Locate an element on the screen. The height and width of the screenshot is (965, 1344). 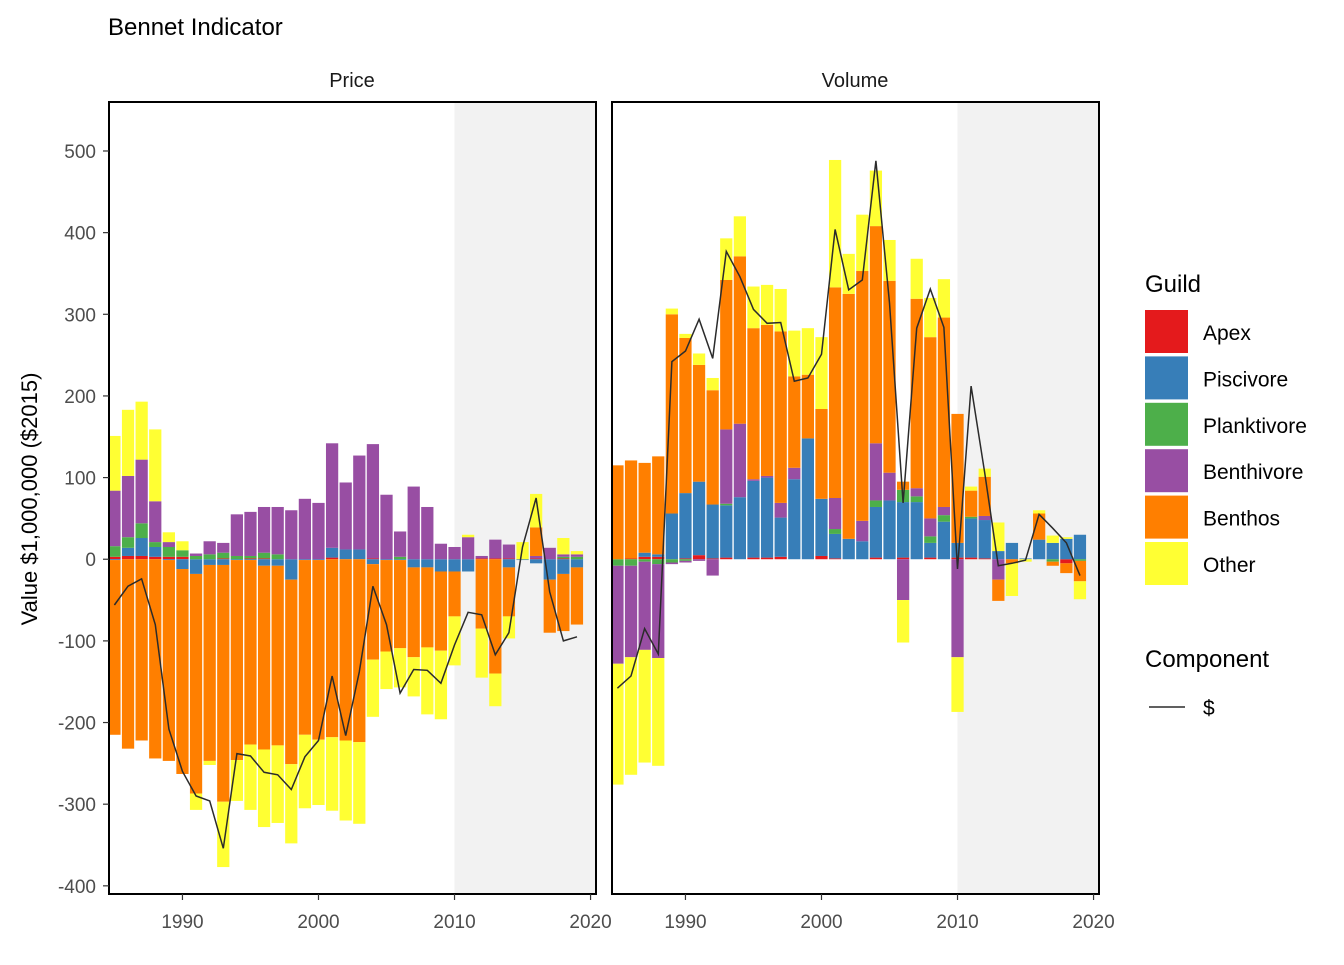
bar-price-benthos-1985 is located at coordinates (114, 647).